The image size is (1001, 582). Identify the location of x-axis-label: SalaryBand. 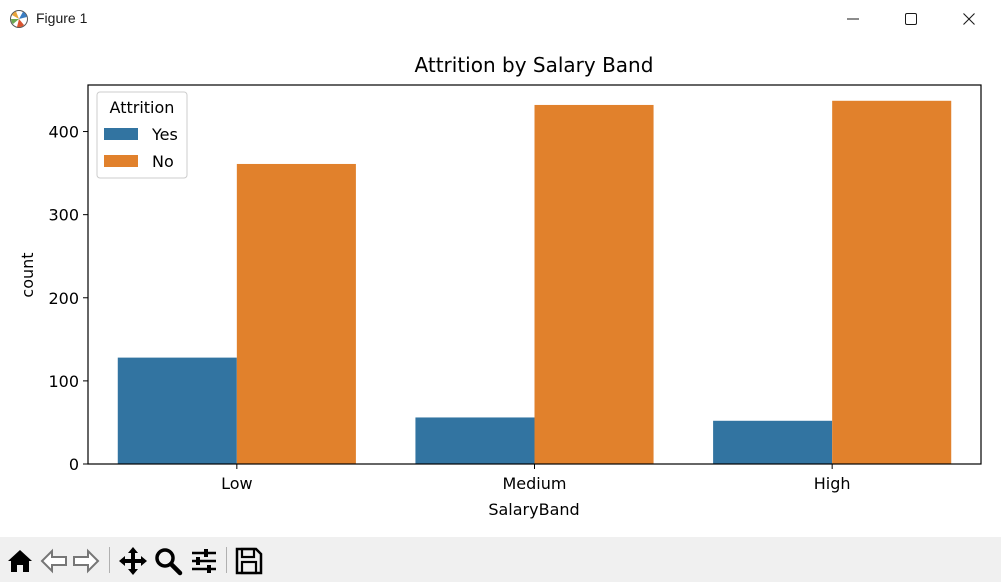
(533, 509).